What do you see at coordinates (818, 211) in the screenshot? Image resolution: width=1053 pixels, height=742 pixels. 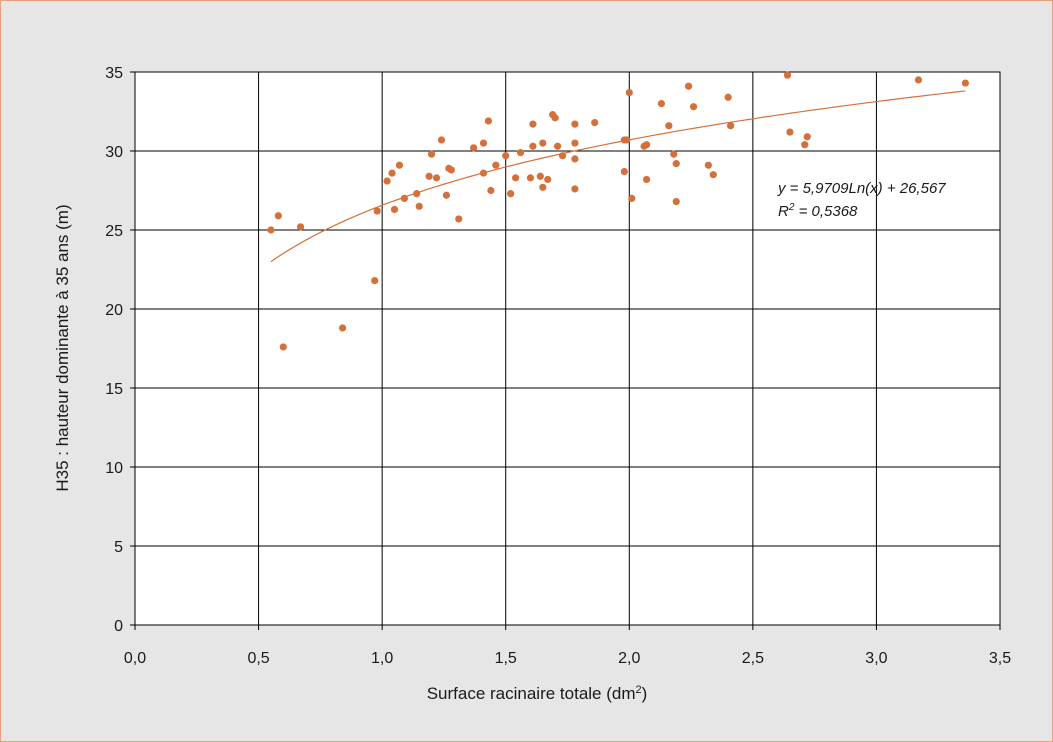 I see `r-squared-label: R2 = 0,5368` at bounding box center [818, 211].